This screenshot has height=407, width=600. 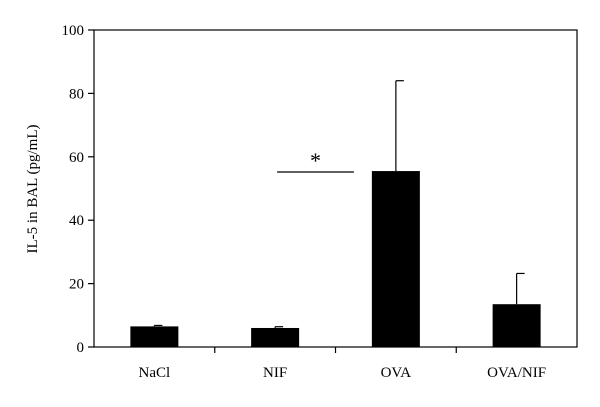 I want to click on y-tick-label: 100, so click(x=73, y=31).